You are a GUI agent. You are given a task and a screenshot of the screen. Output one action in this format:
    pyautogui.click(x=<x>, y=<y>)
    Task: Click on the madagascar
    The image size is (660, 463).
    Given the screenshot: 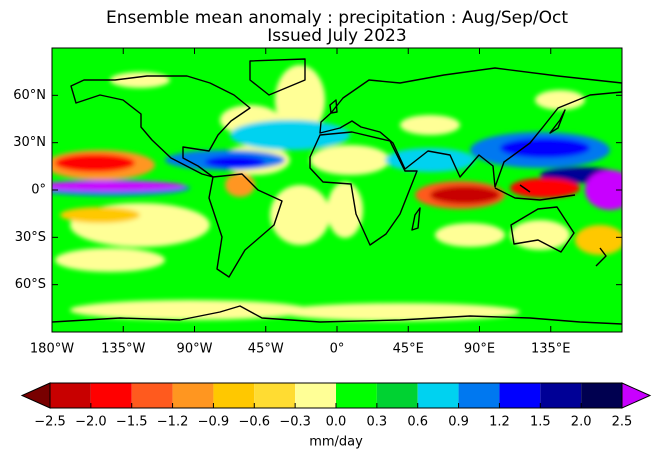 What is the action you would take?
    pyautogui.click(x=416, y=219)
    